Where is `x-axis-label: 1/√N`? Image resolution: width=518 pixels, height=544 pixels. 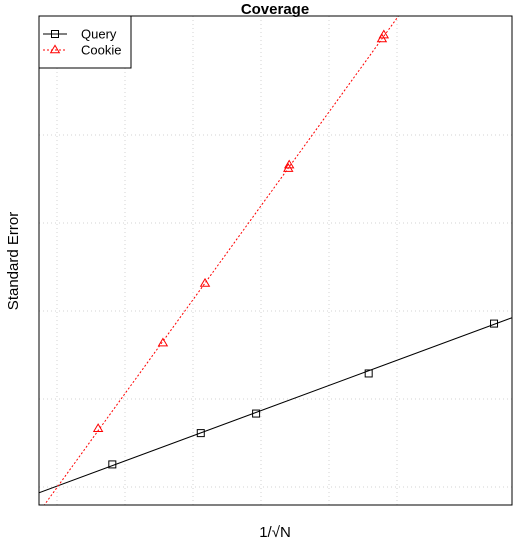
x-axis-label: 1/√N is located at coordinates (275, 532).